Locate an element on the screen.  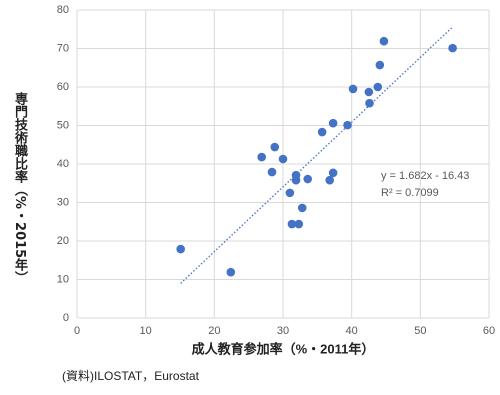
y-tick-label: 30 is located at coordinates (63, 202).